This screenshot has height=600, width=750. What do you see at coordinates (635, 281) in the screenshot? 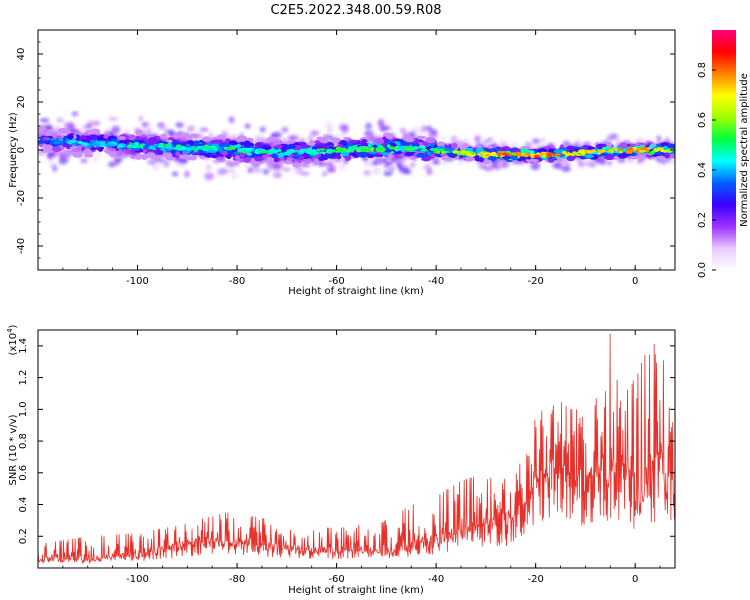
I see `x-tick-label: 0` at bounding box center [635, 281].